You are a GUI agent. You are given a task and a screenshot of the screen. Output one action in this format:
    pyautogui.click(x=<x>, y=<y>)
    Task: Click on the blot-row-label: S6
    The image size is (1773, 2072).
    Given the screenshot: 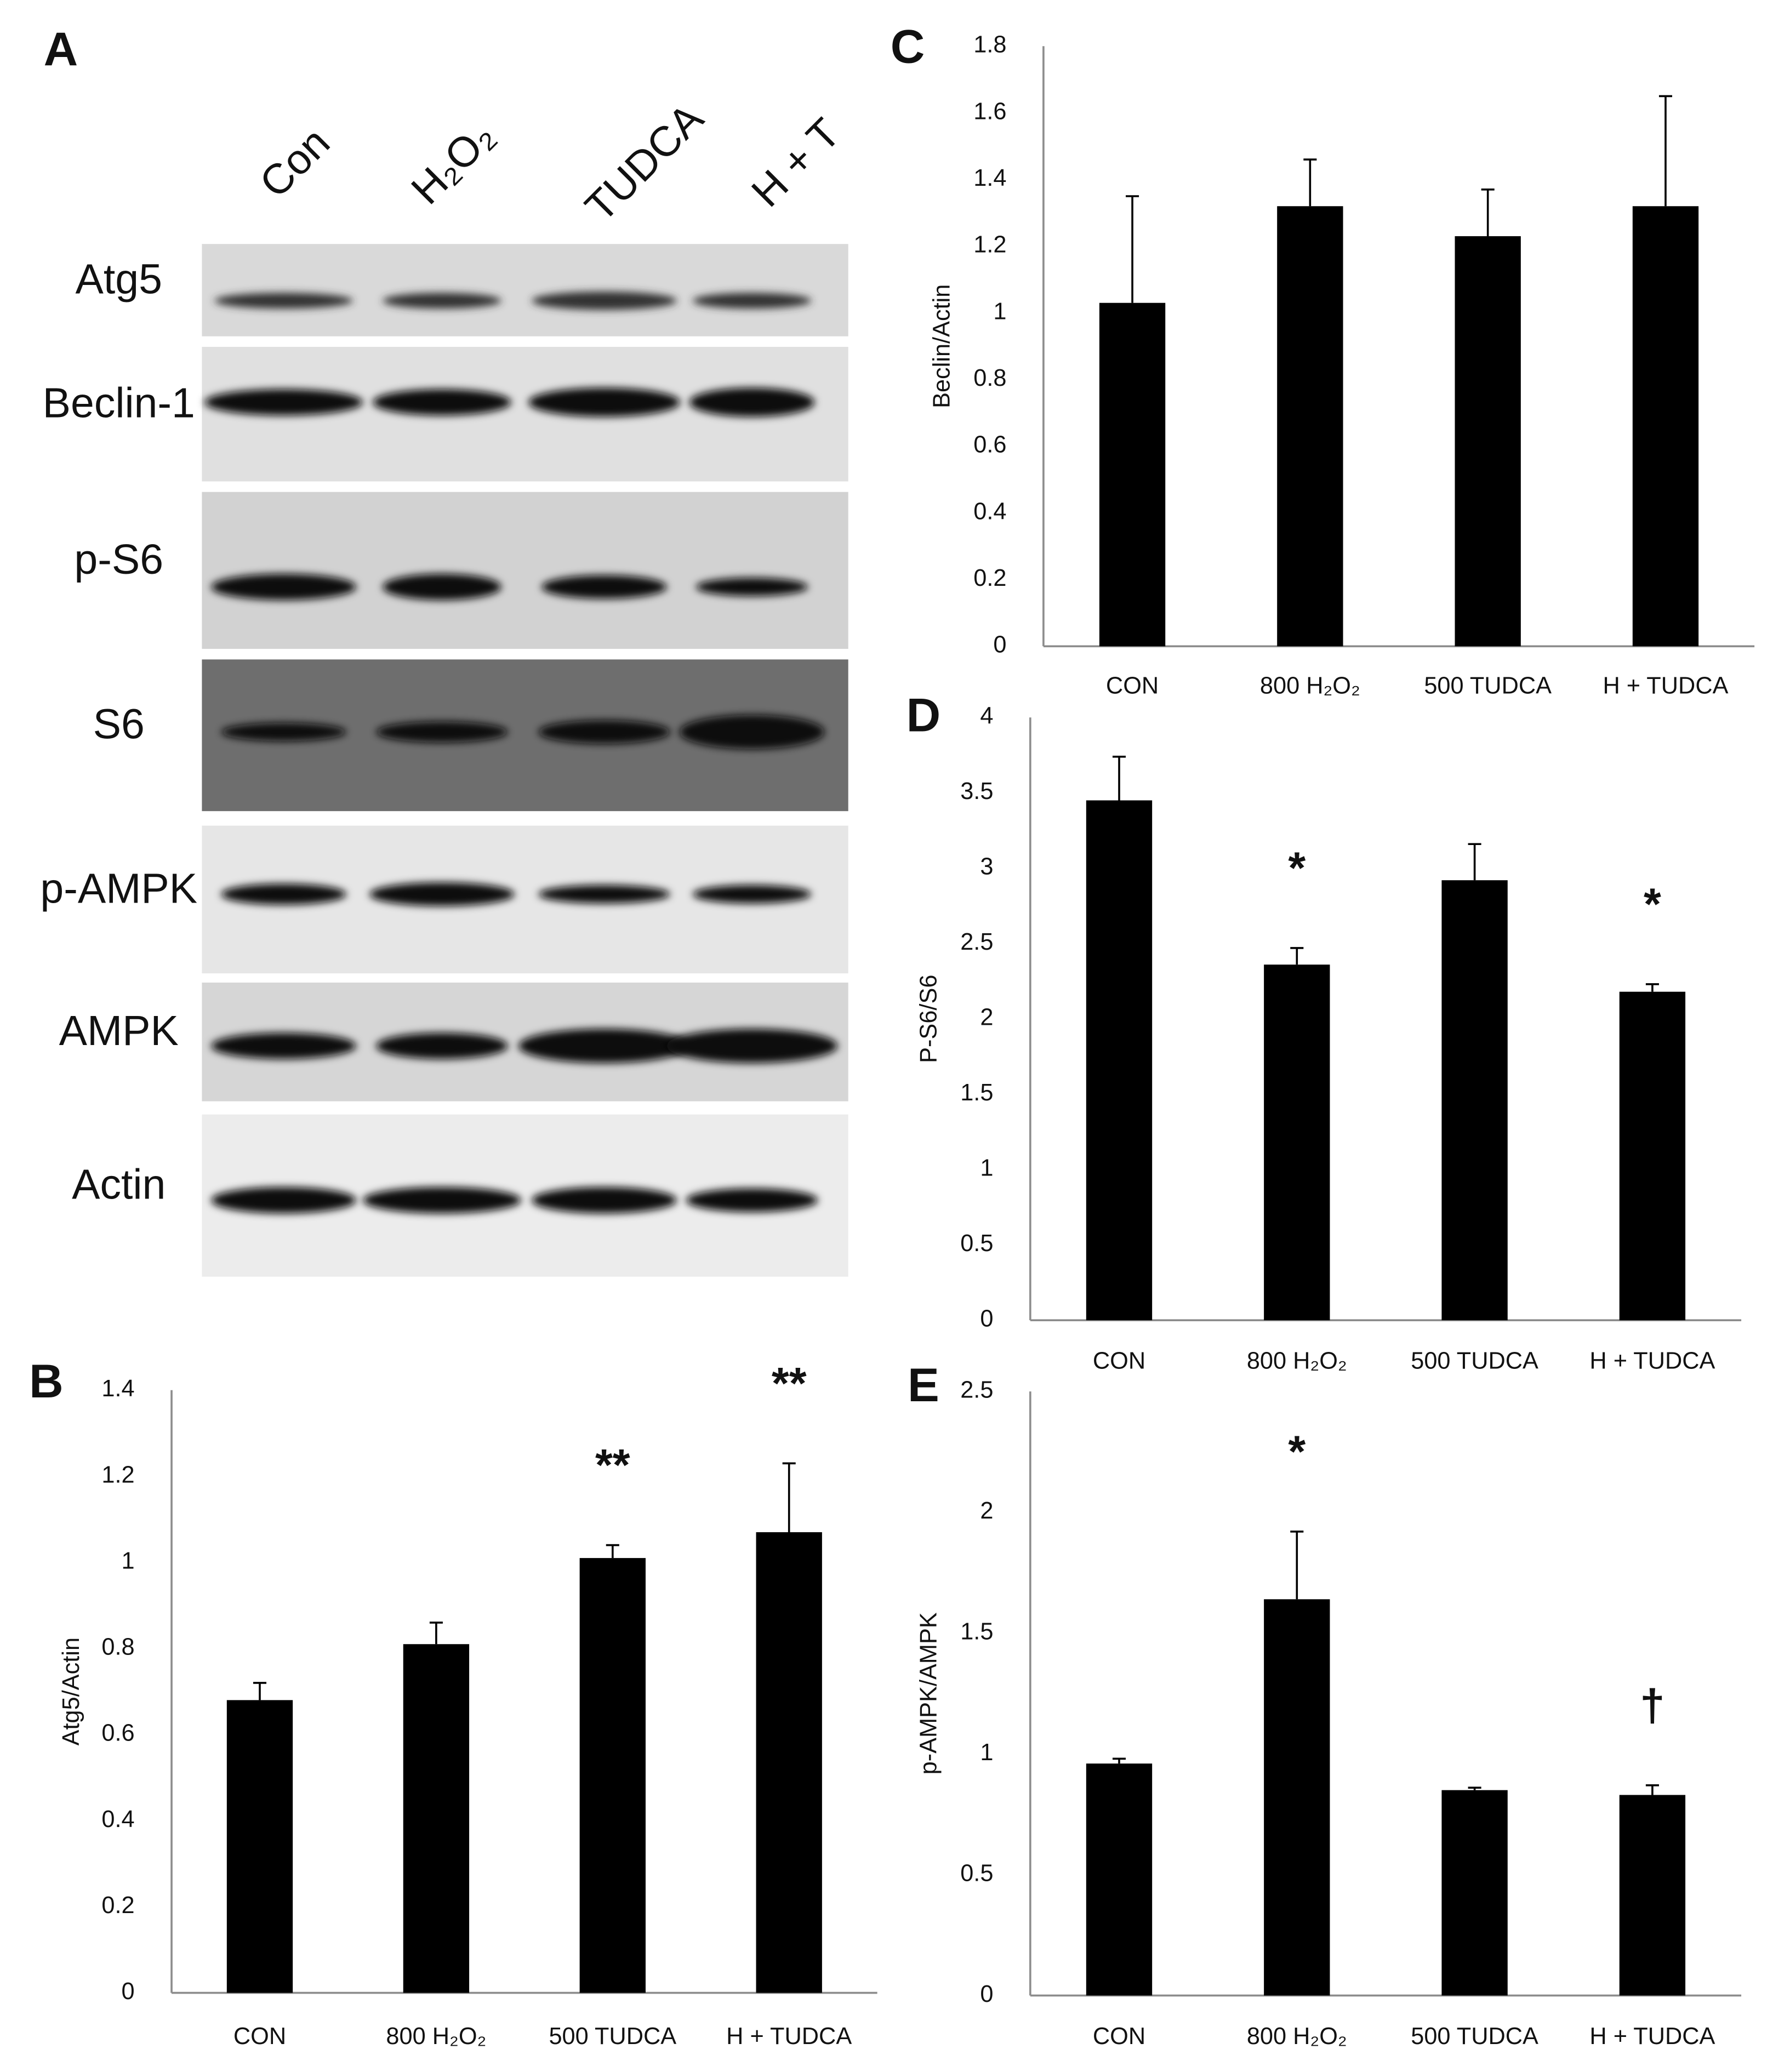 What is the action you would take?
    pyautogui.click(x=119, y=724)
    